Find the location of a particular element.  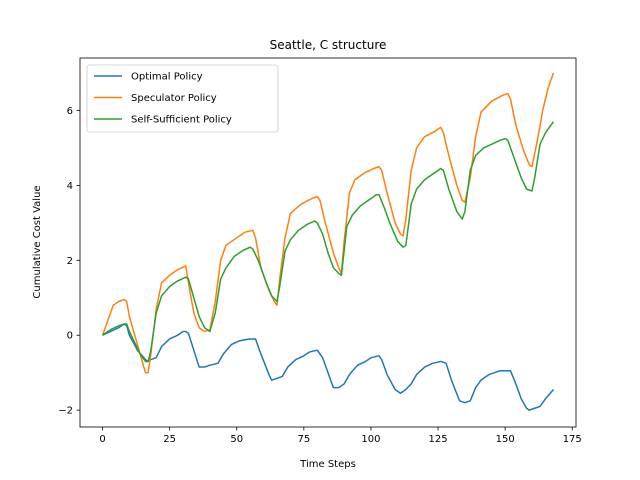

x-tick-label: 25 is located at coordinates (169, 439).